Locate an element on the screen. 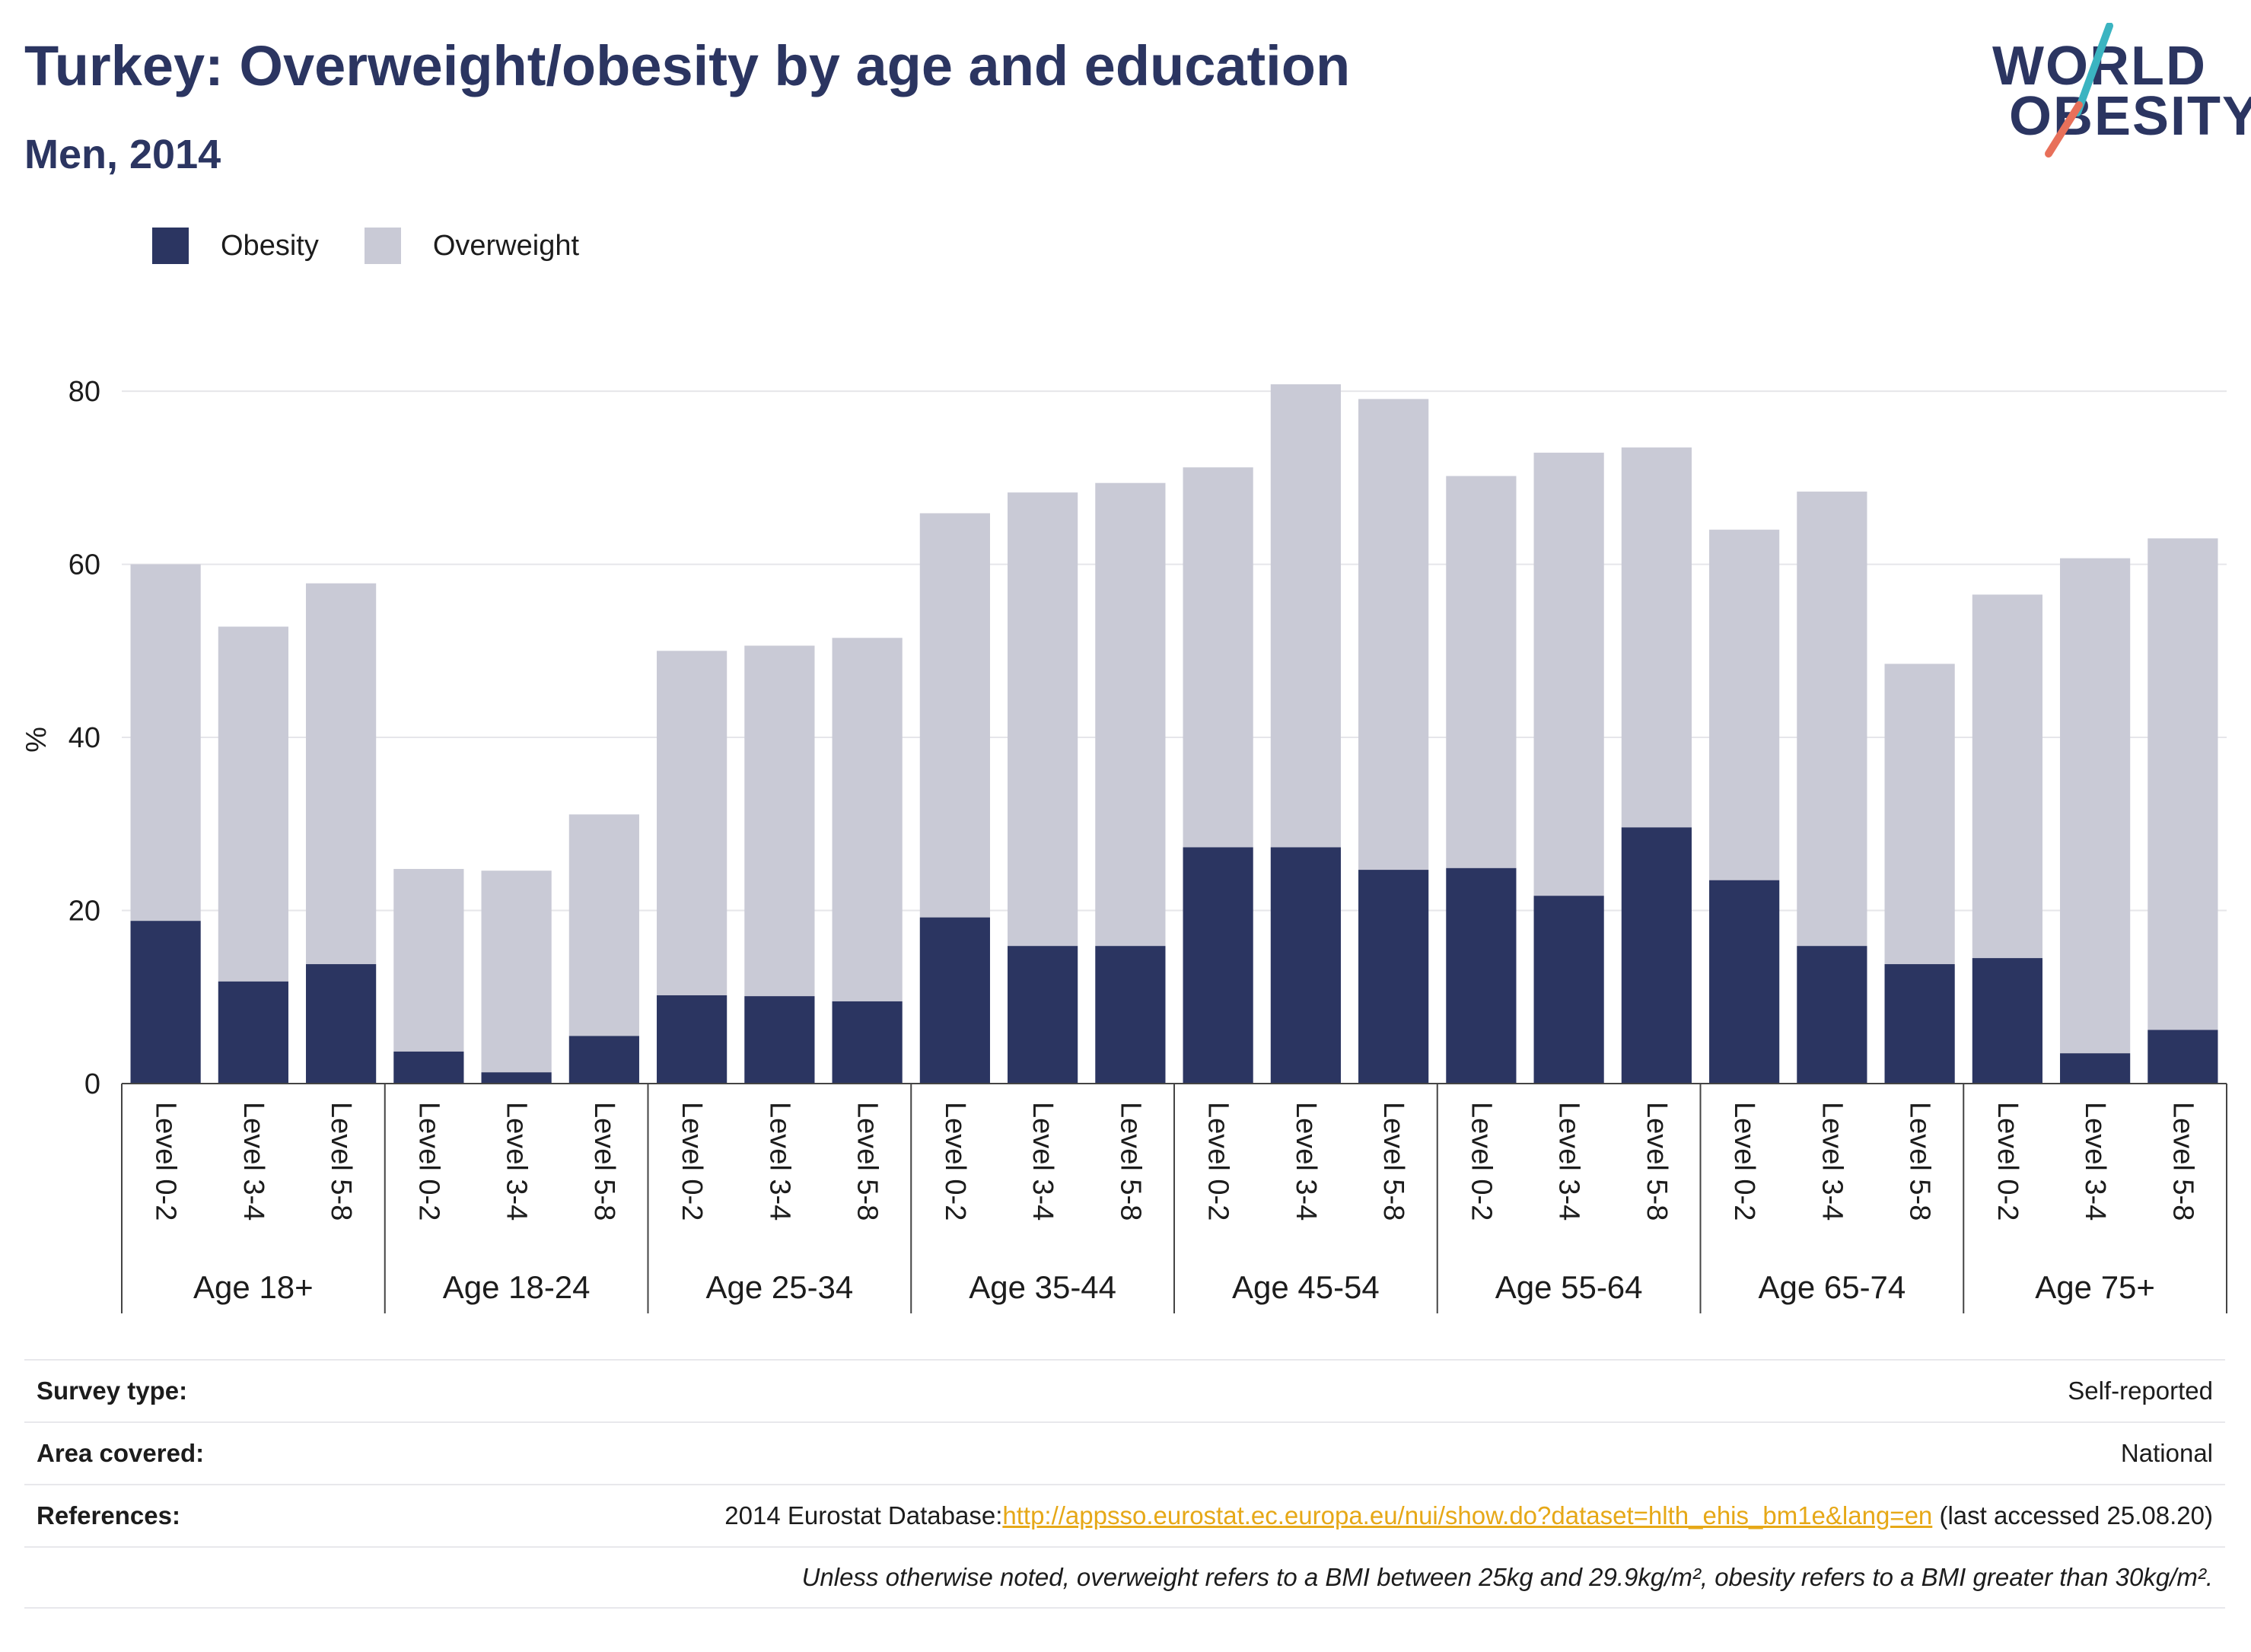  chart-subtitle: Men, 2014 is located at coordinates (122, 154).